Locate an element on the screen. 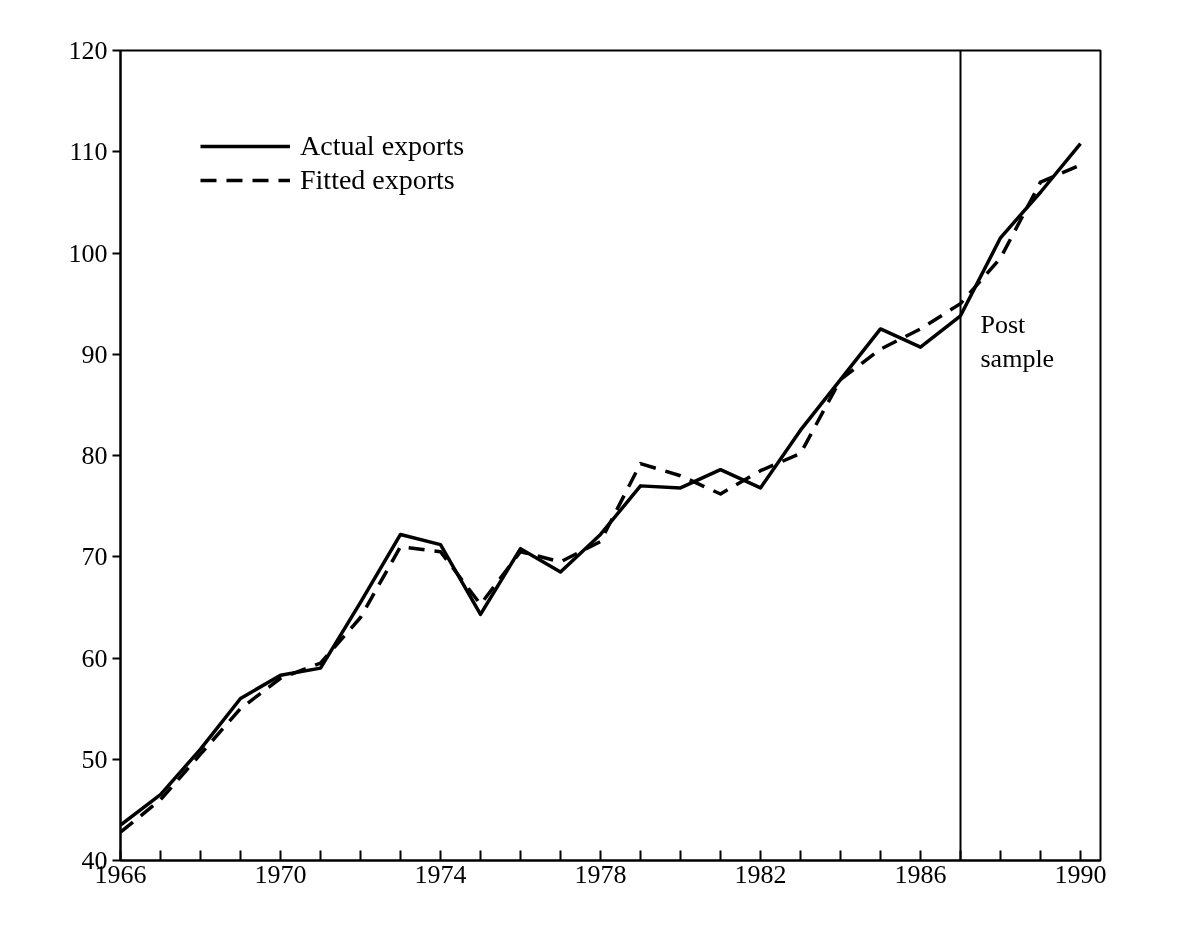 The height and width of the screenshot is (936, 1197). x-tick-label: 1982 is located at coordinates (760, 874).